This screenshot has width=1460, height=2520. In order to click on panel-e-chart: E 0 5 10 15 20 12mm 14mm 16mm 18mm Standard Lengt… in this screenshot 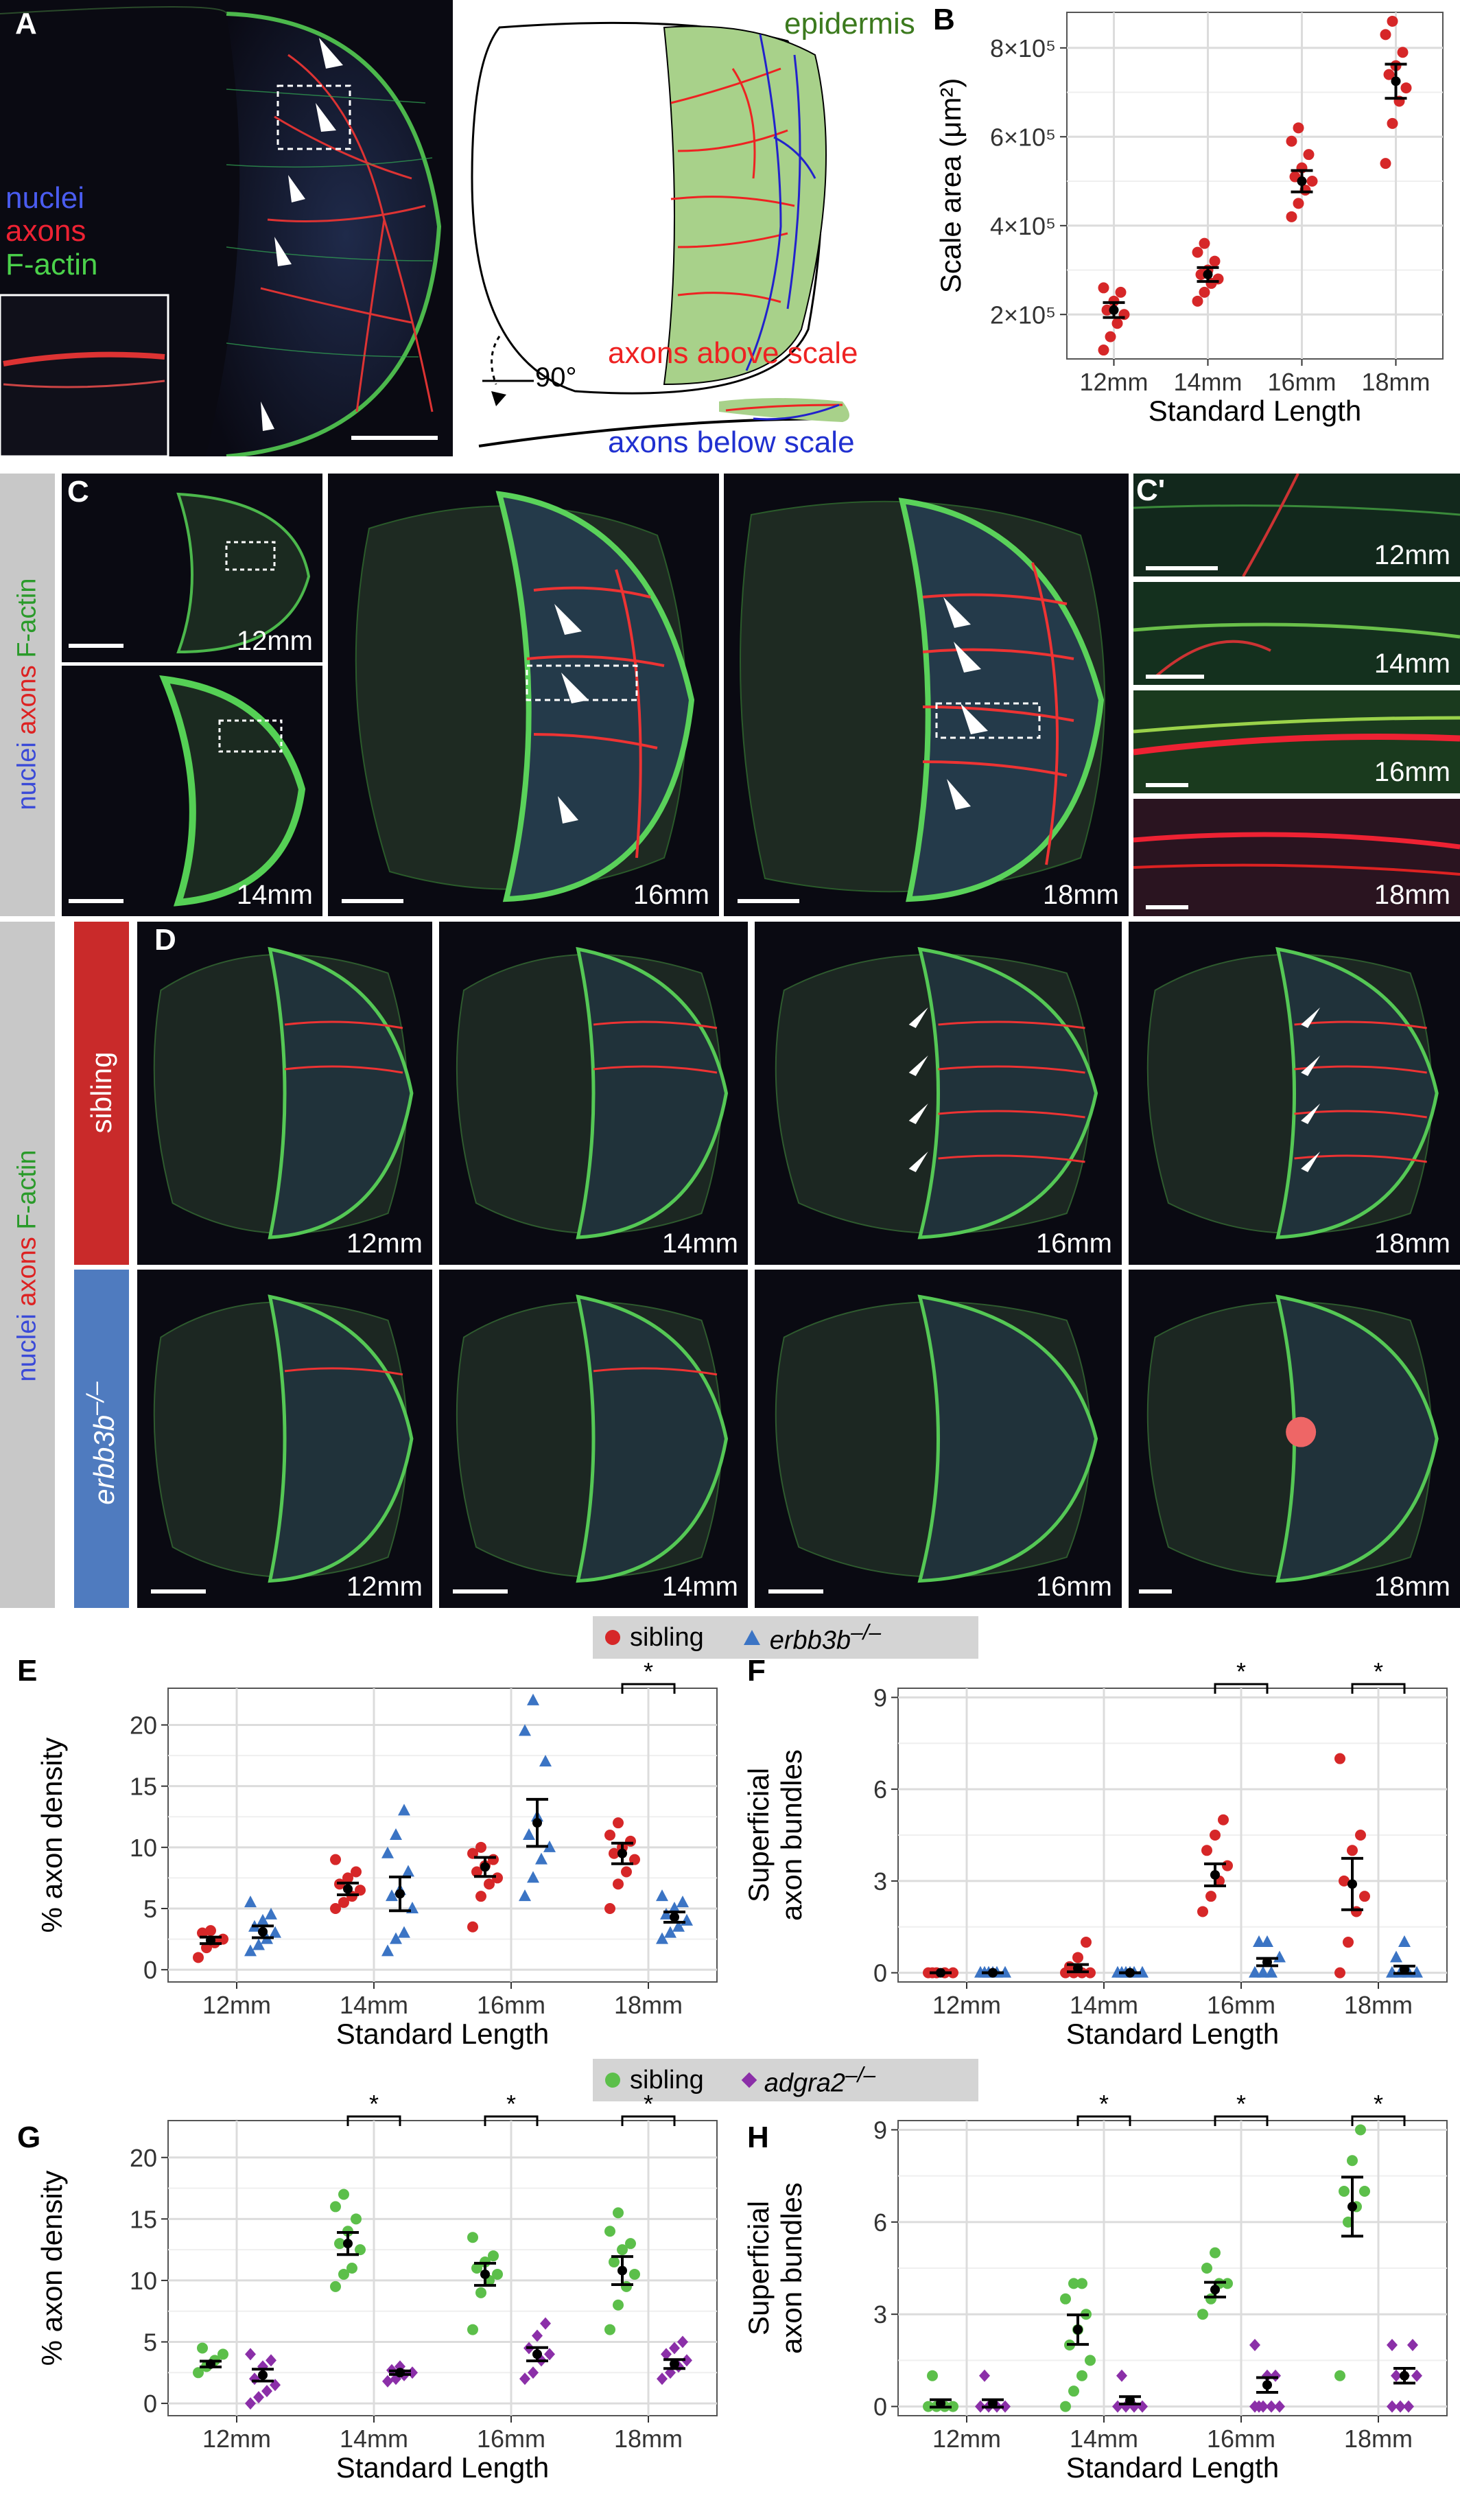, I will do `click(365, 1863)`.